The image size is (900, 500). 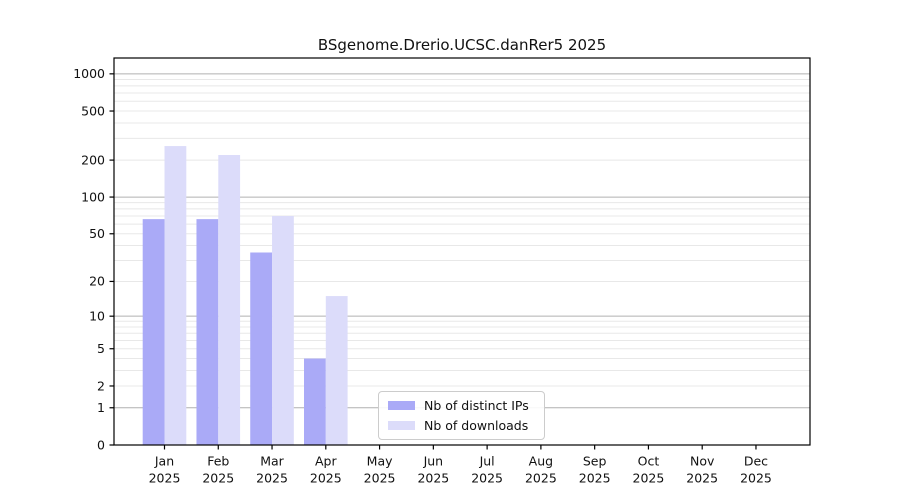 I want to click on y-tick-label: 200, so click(x=93, y=159).